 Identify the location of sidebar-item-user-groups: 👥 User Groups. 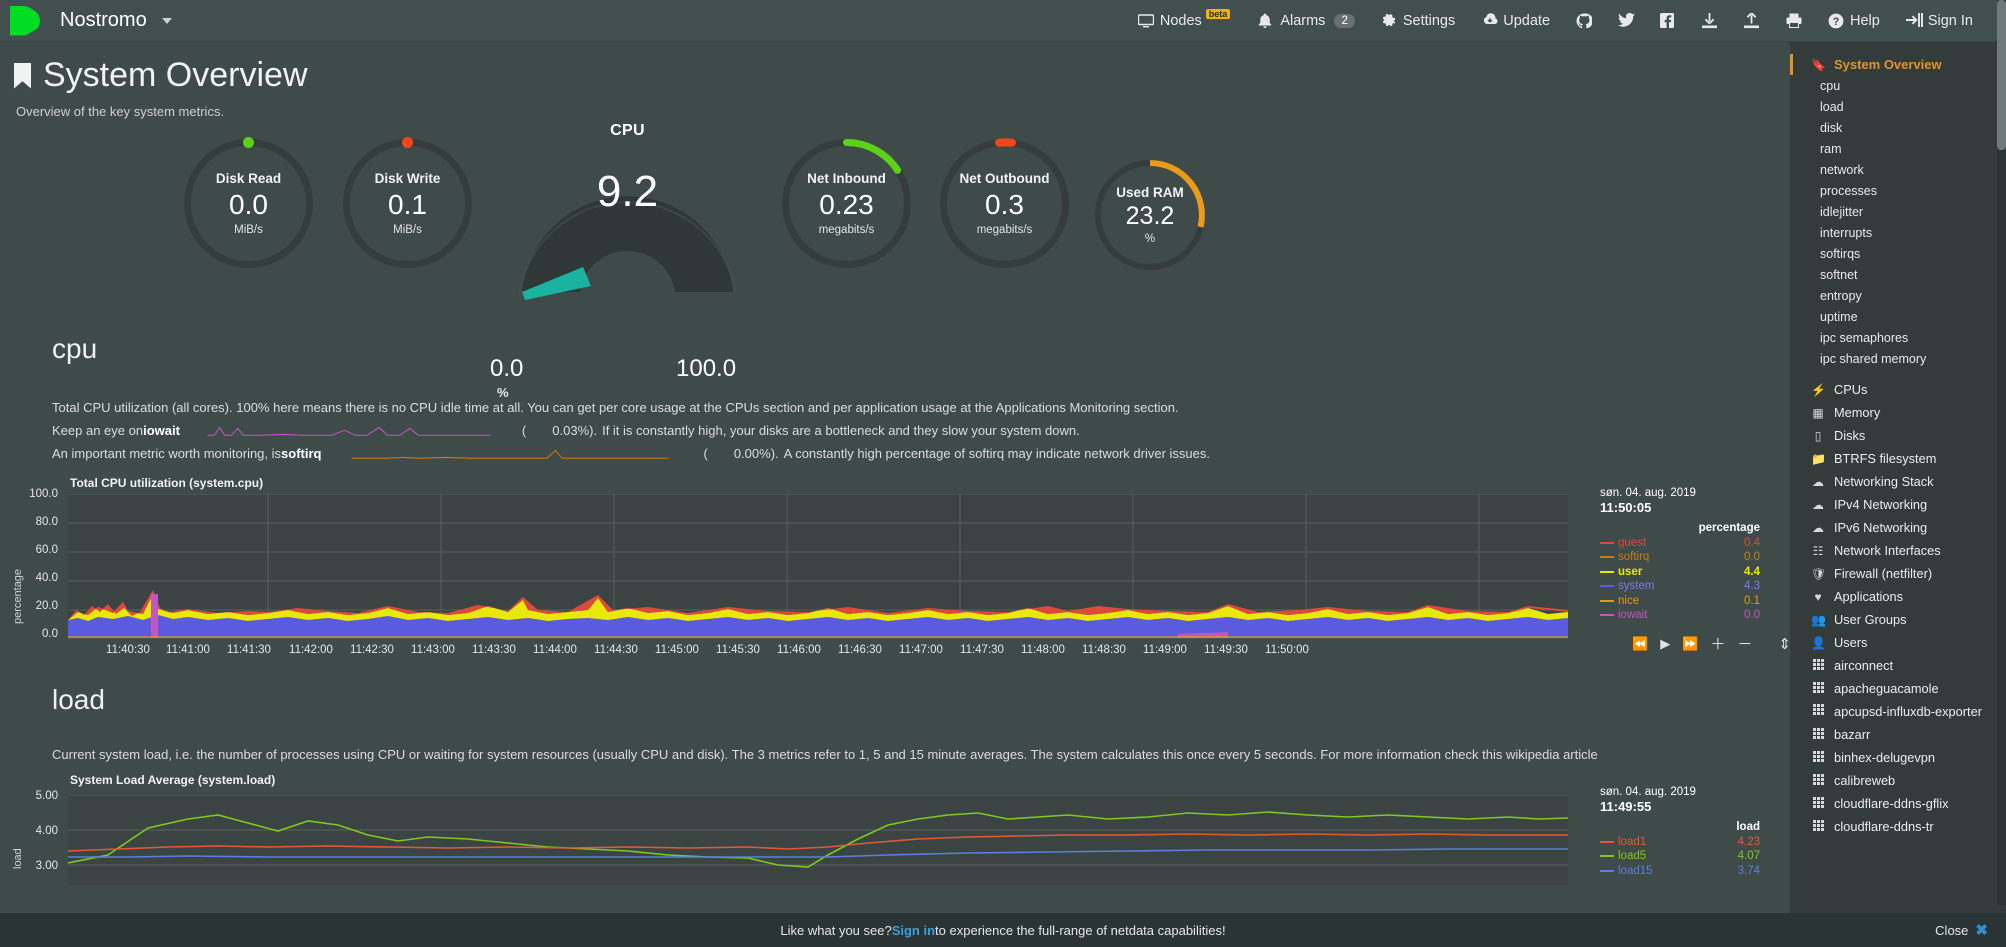
(1898, 619).